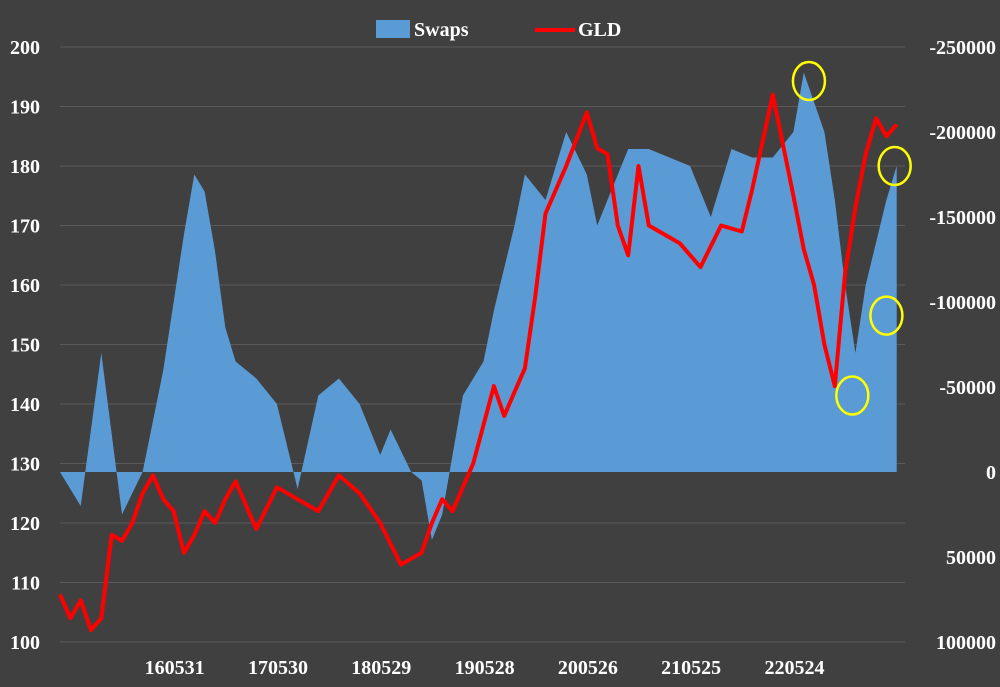 This screenshot has width=1000, height=687. Describe the element at coordinates (25, 108) in the screenshot. I see `left-tick-label-1: 190` at that location.